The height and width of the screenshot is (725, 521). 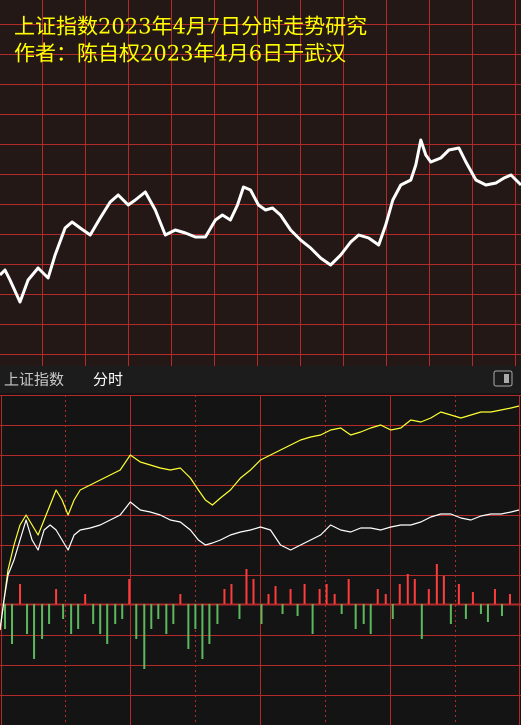 I want to click on symbol-name: 上证指数, so click(x=34, y=380).